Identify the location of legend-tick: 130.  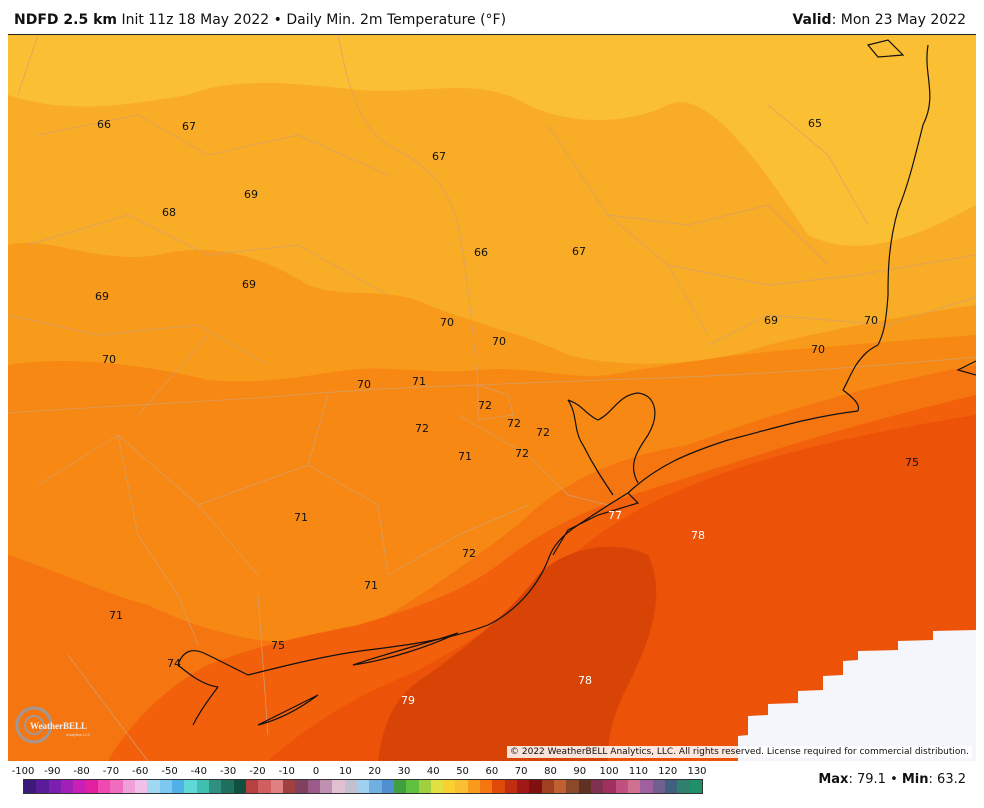
(697, 771).